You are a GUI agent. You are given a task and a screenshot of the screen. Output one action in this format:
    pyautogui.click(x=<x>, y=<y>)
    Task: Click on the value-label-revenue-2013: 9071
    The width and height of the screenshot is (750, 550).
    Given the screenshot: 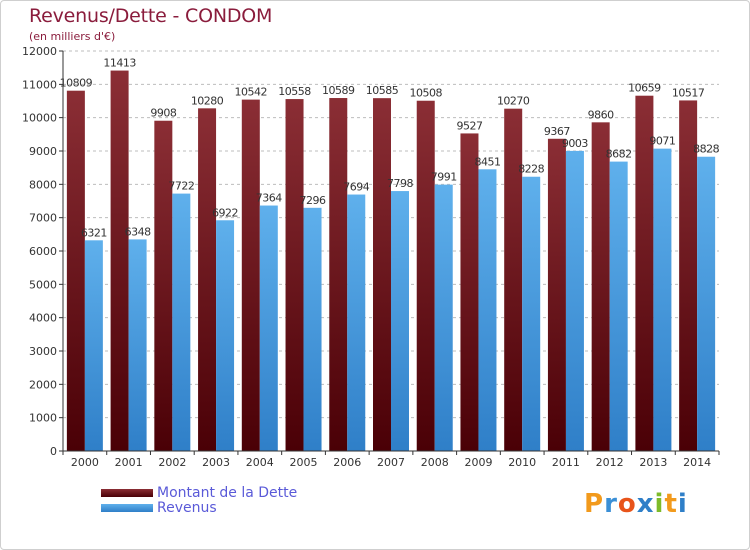 What is the action you would take?
    pyautogui.click(x=662, y=141)
    